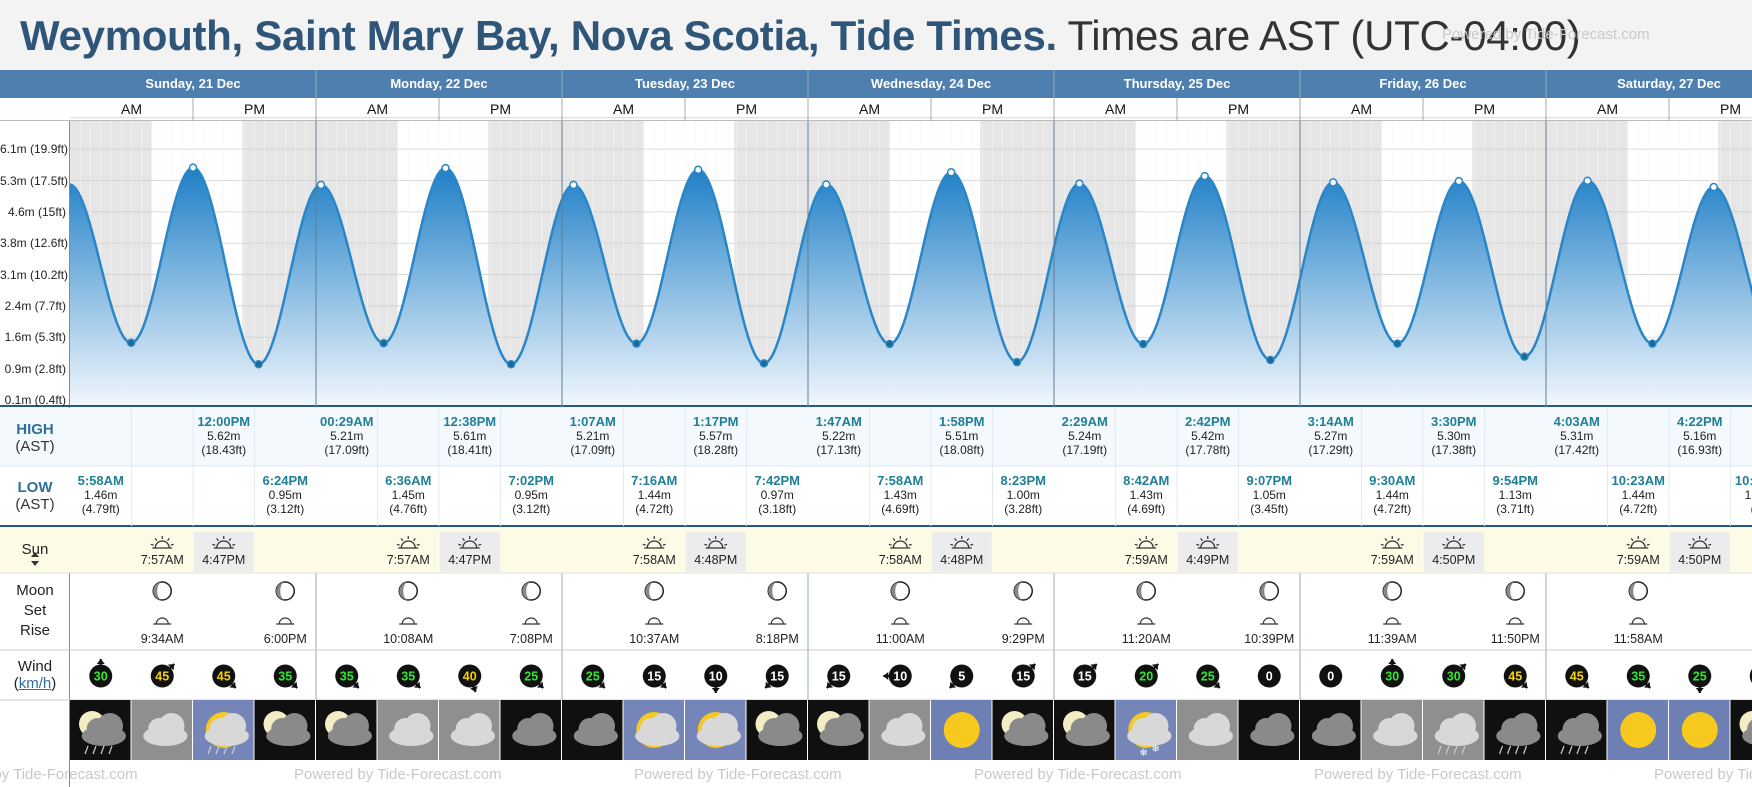 The image size is (1752, 787). Describe the element at coordinates (223, 730) in the screenshot. I see `weather-day-cloud-rain-icon` at that location.